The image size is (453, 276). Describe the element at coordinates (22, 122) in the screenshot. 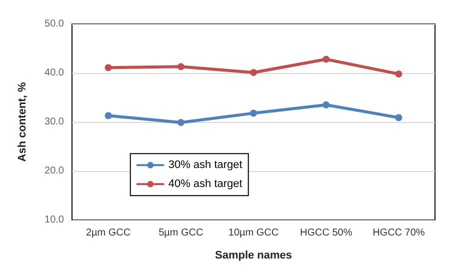

I see `y-axis-title: Ash content, %` at that location.